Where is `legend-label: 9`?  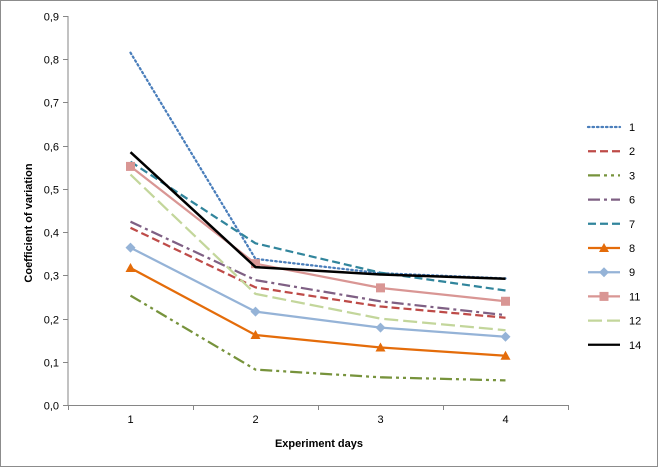 legend-label: 9 is located at coordinates (632, 273).